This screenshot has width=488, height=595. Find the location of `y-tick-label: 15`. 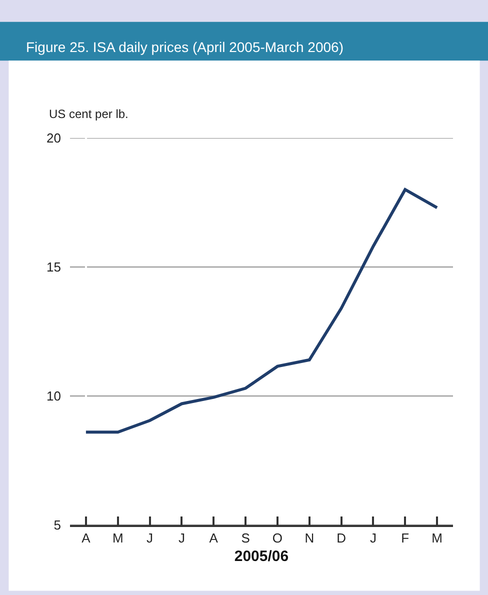

y-tick-label: 15 is located at coordinates (53, 267).